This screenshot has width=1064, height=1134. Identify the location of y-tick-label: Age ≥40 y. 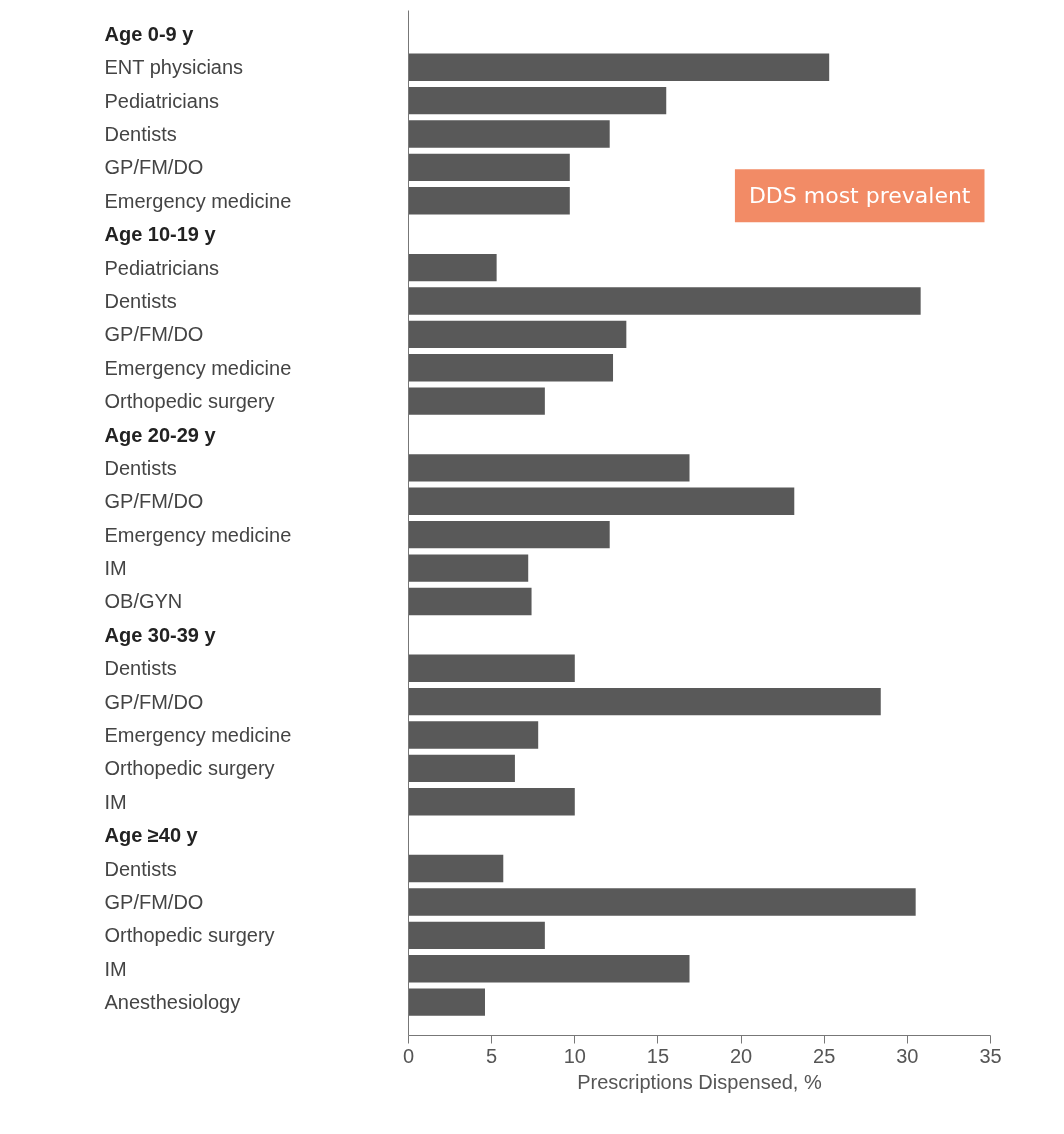
(151, 835).